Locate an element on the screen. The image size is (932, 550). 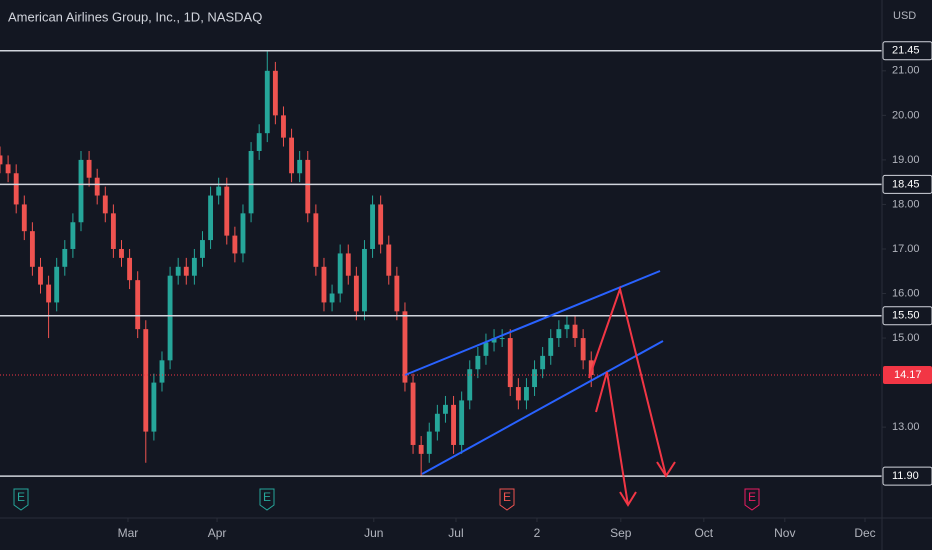
y-tick-label: 18.00 is located at coordinates (906, 204).